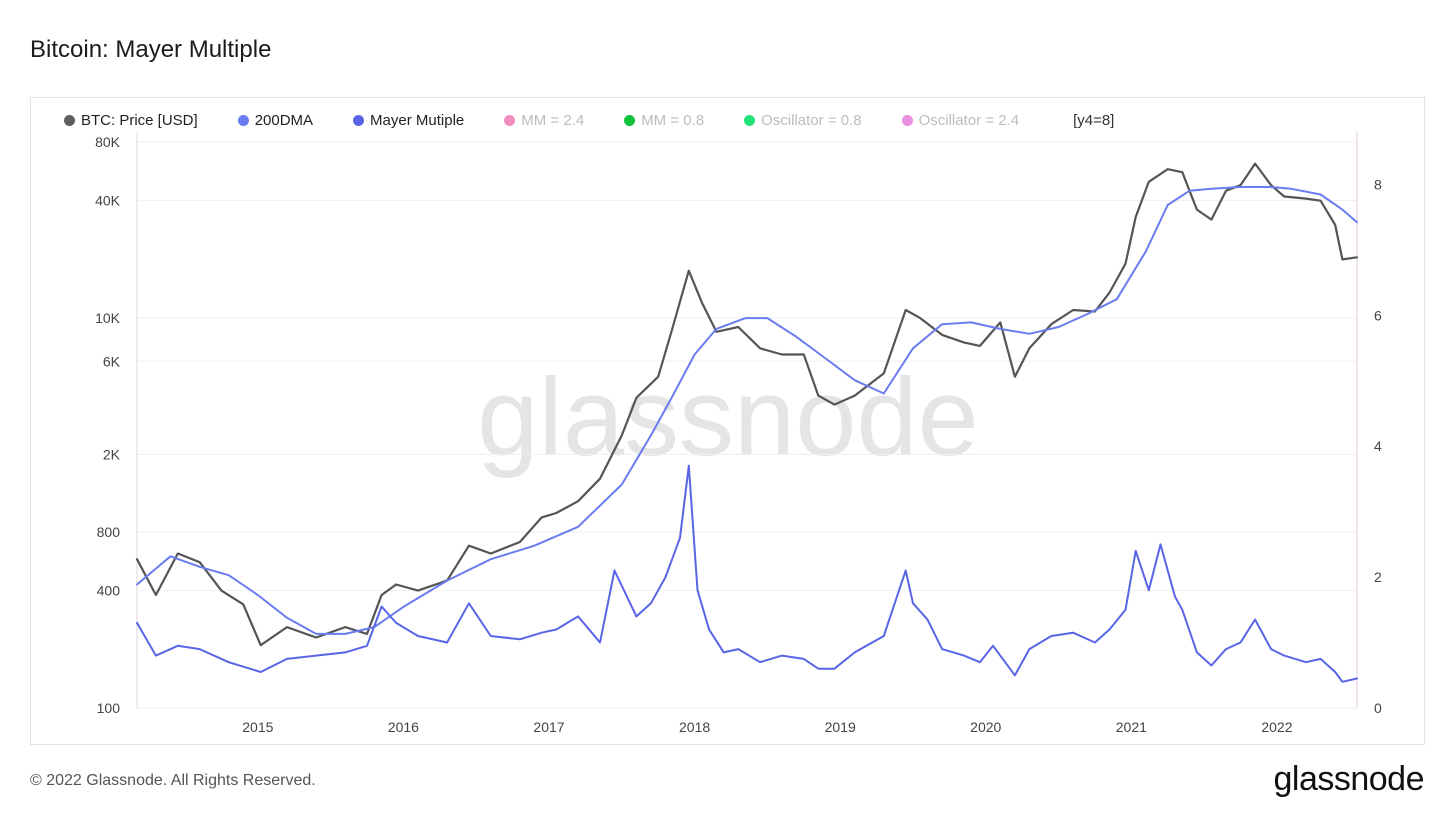 The image size is (1456, 819). What do you see at coordinates (1348, 779) in the screenshot?
I see `glassnode-logo: glassnode` at bounding box center [1348, 779].